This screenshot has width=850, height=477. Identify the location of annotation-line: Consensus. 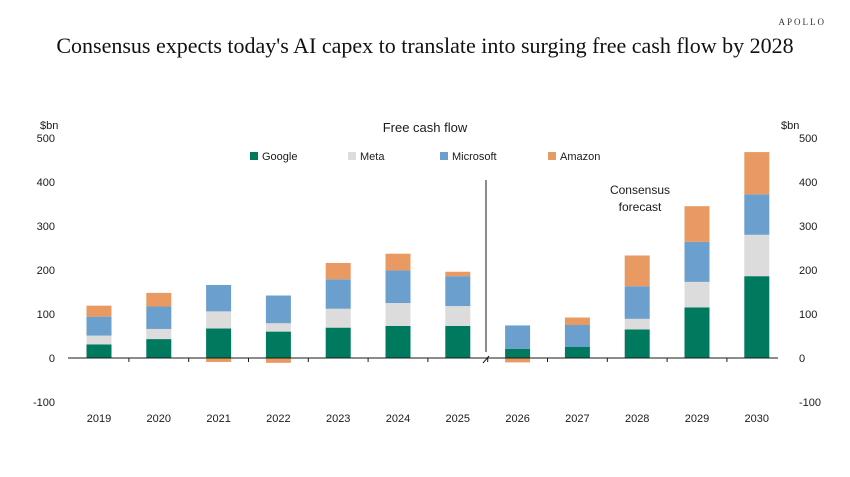
(640, 190).